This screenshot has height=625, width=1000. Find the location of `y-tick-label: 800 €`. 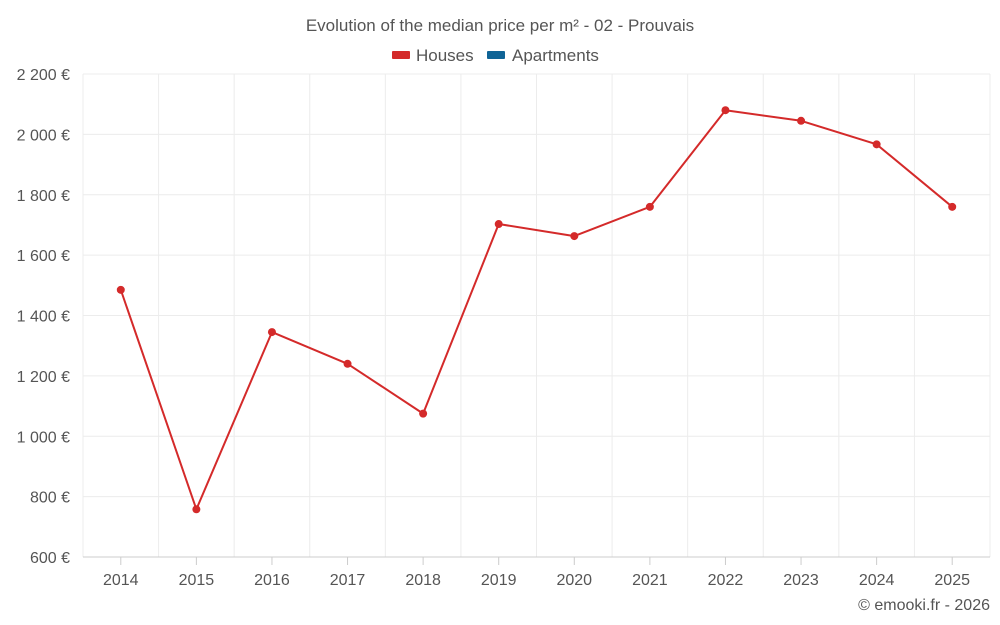

y-tick-label: 800 € is located at coordinates (50, 498).